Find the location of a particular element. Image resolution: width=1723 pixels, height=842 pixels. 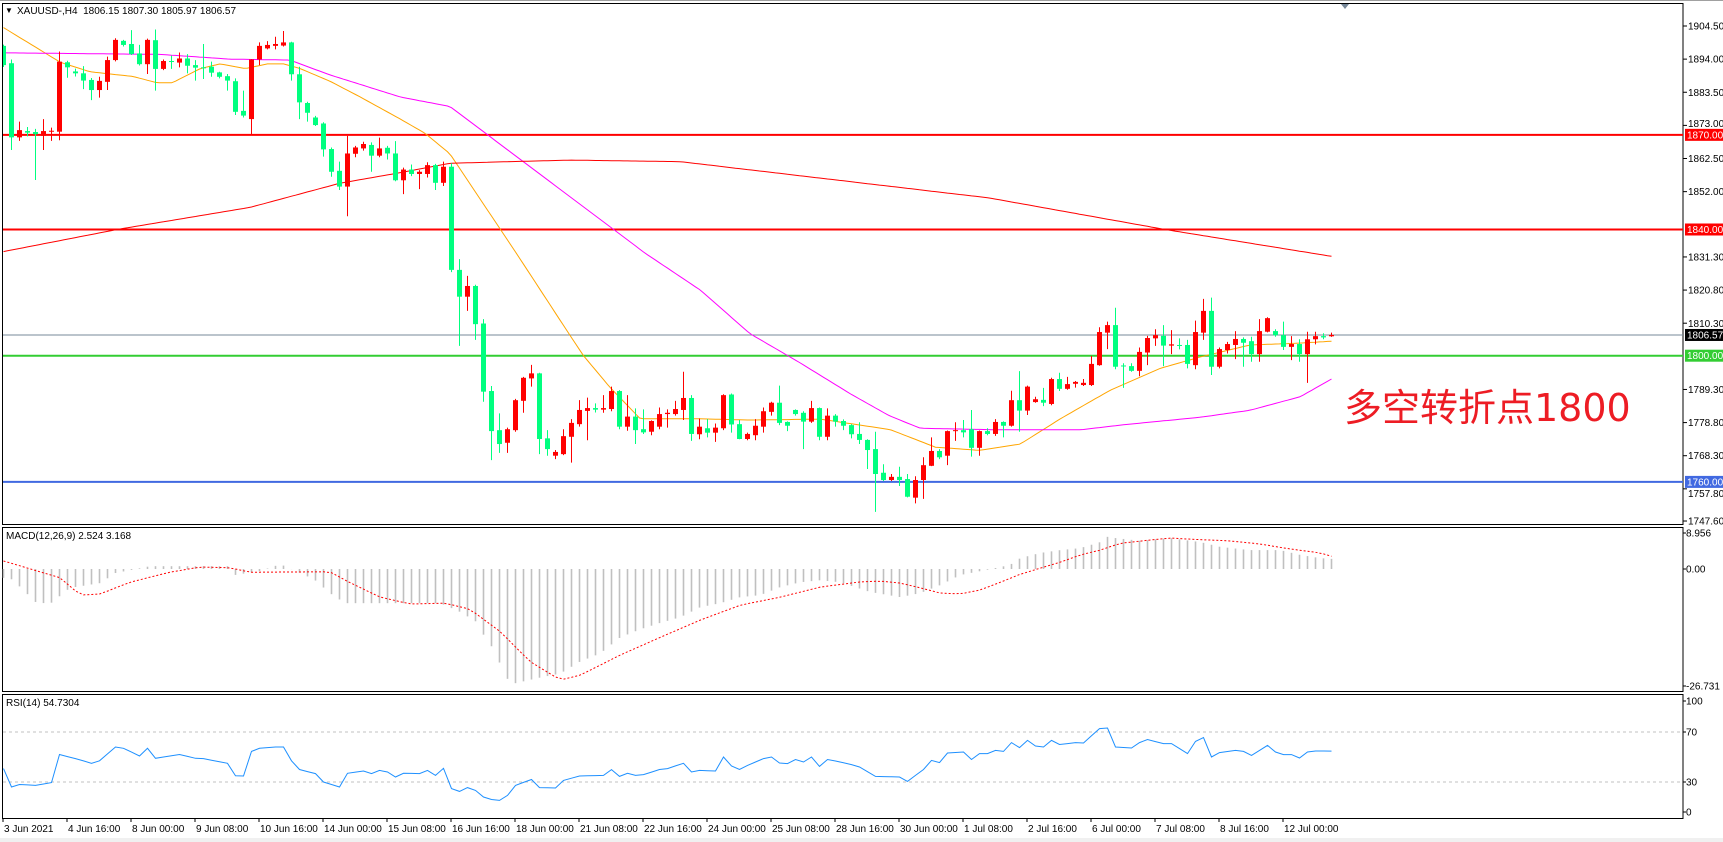

time-axis-label: 7 Jul 08:00 is located at coordinates (1180, 829).